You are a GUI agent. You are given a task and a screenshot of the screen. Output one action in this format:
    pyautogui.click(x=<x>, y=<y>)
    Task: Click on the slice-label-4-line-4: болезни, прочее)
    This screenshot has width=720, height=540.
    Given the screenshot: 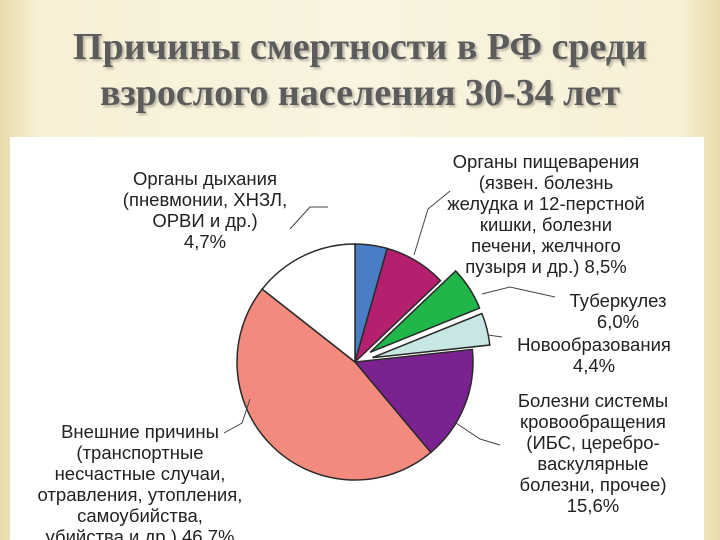 What is the action you would take?
    pyautogui.click(x=592, y=484)
    